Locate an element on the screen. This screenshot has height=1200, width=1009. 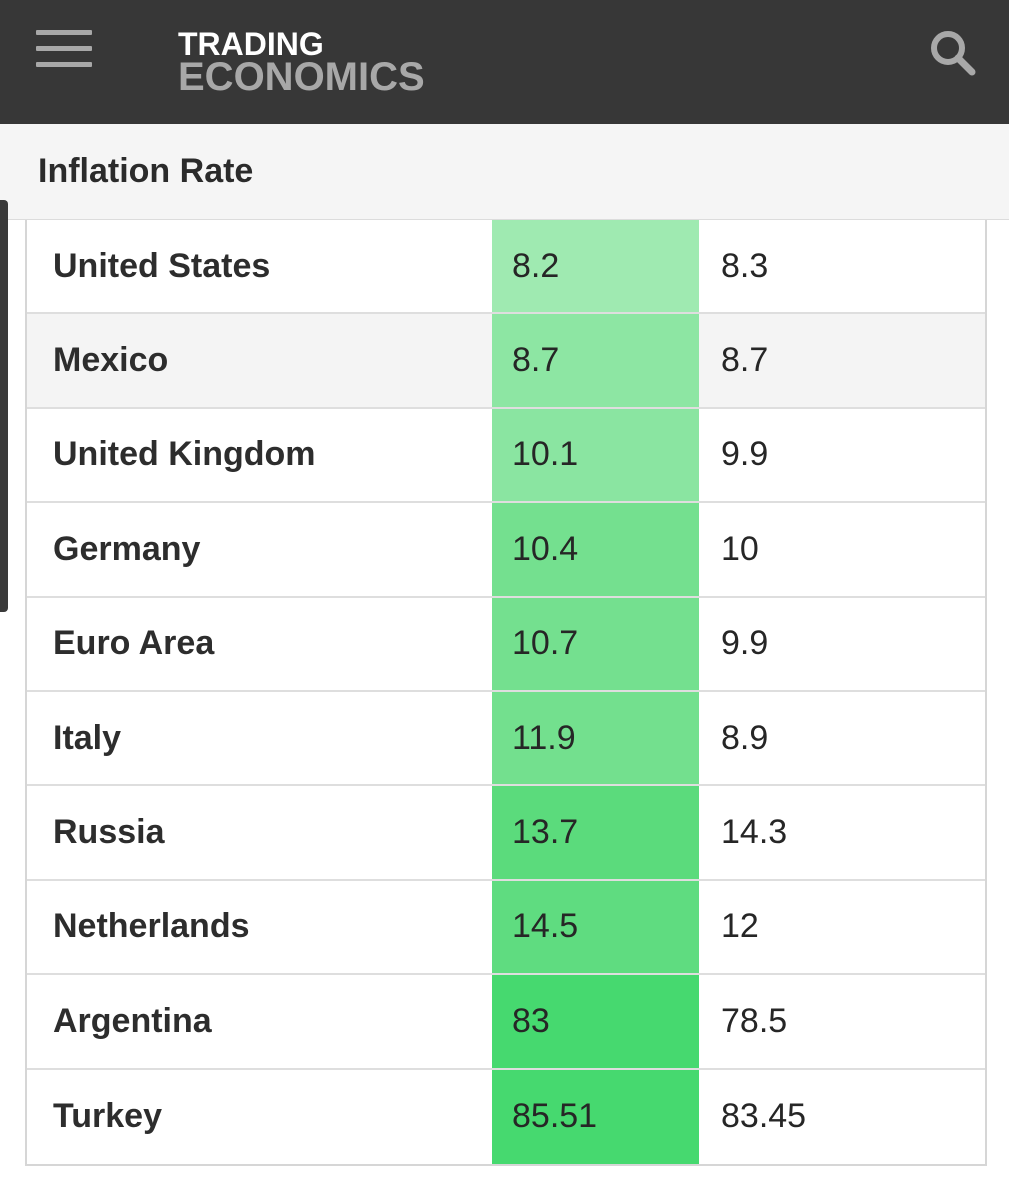
table-row: United States 8.2 8.3 is located at coordinates (506, 267).